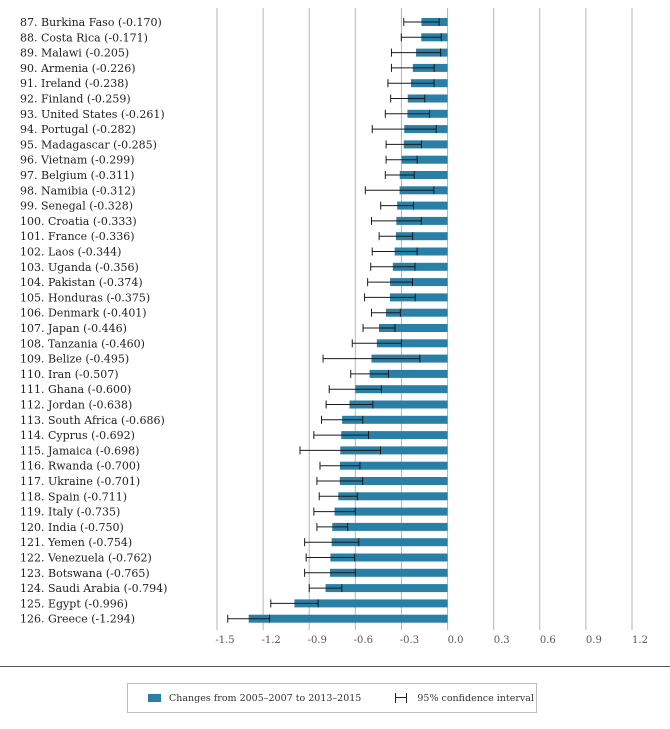 This screenshot has width=670, height=729. I want to click on row-label: 124. Saudi Arabia (-0.794), so click(93, 588).